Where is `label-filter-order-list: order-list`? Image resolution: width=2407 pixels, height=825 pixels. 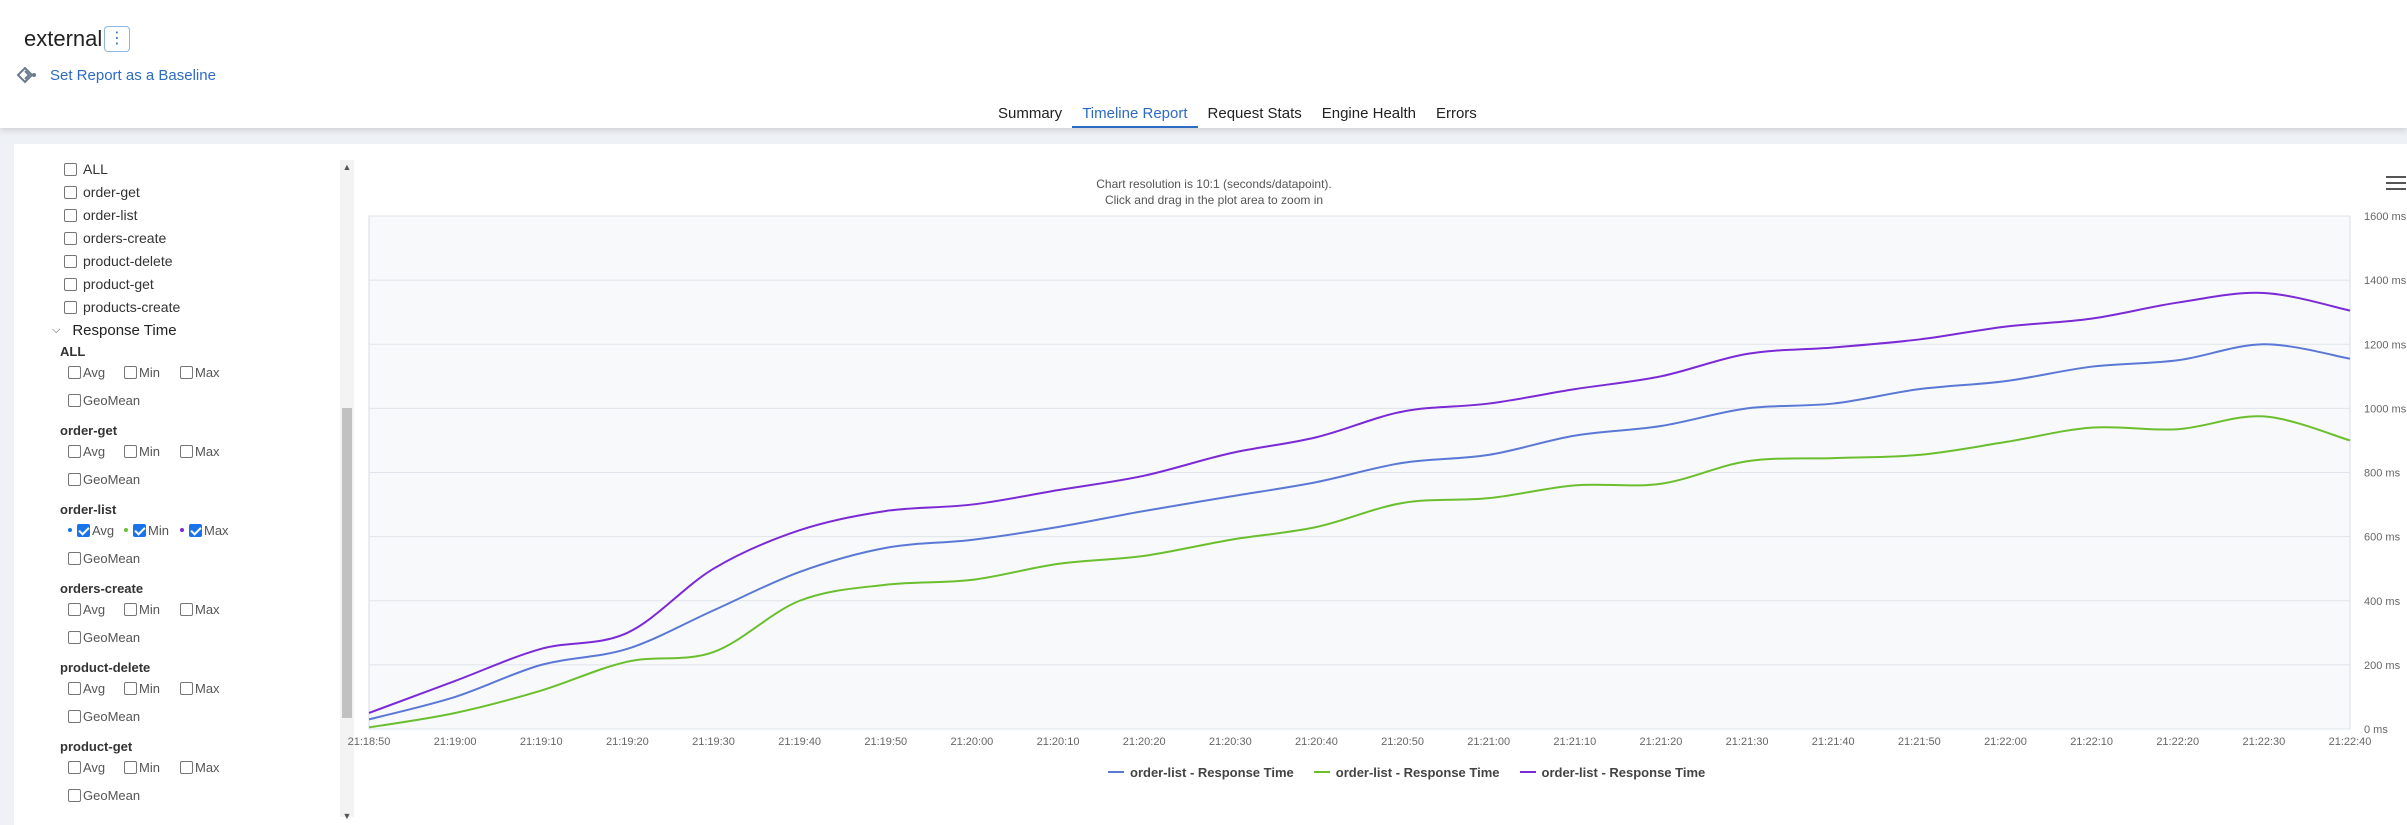
label-filter-order-list: order-list is located at coordinates (100, 215).